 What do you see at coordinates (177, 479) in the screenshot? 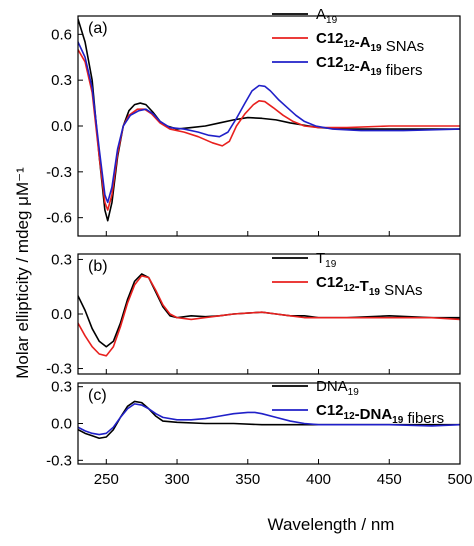
I see `x-tick-label: 300` at bounding box center [177, 479].